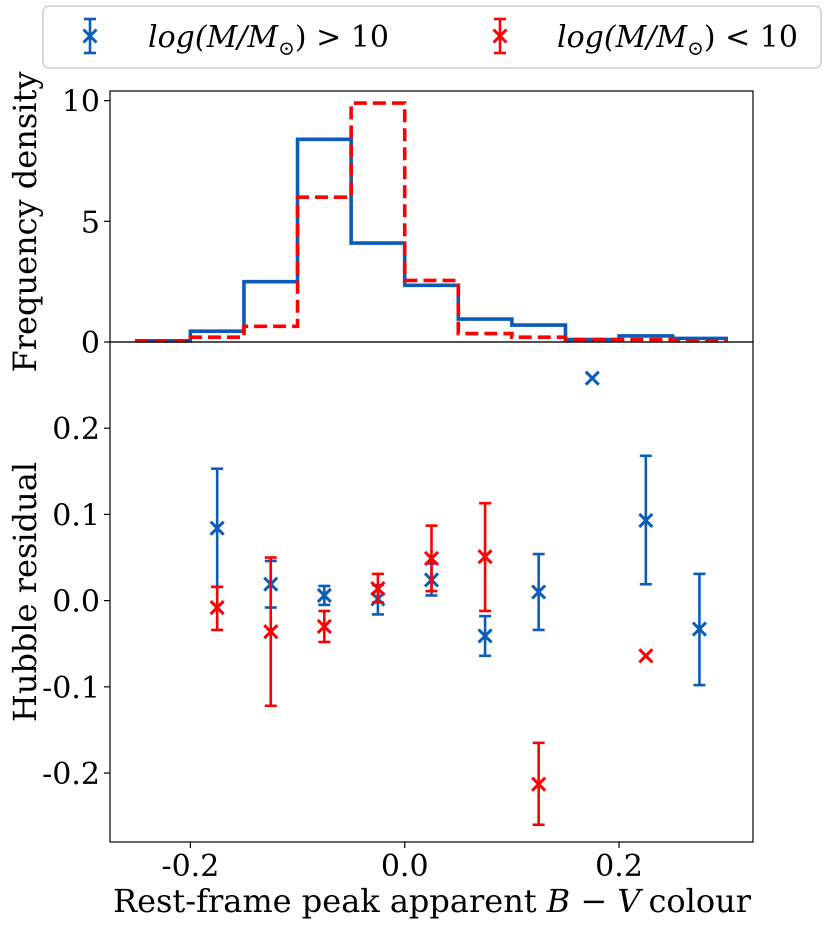  What do you see at coordinates (71, 774) in the screenshot?
I see `residual-y-tick-label: -0.2` at bounding box center [71, 774].